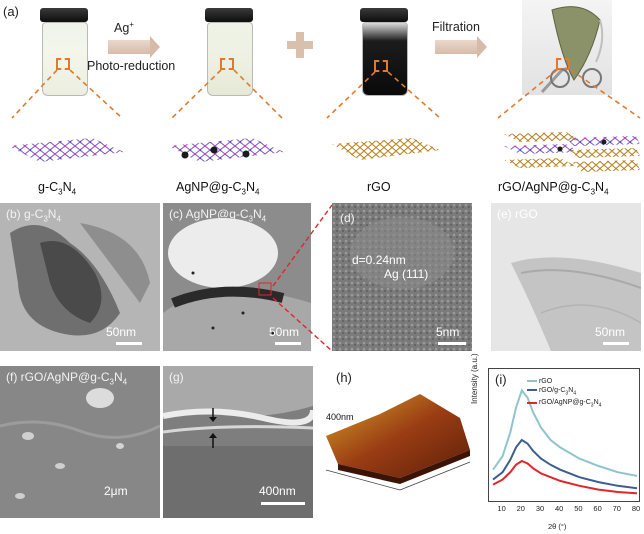  What do you see at coordinates (461, 47) in the screenshot?
I see `arrow-filtration` at bounding box center [461, 47].